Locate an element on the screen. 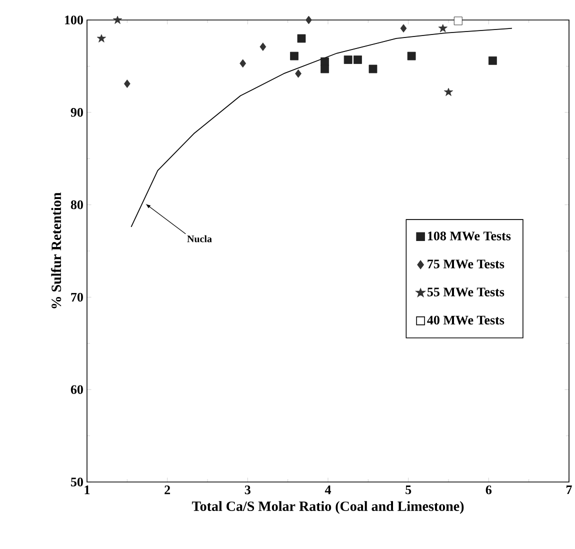 Image resolution: width=575 pixels, height=549 pixels. y-axis-title: % Sulfur Retention is located at coordinates (56, 250).